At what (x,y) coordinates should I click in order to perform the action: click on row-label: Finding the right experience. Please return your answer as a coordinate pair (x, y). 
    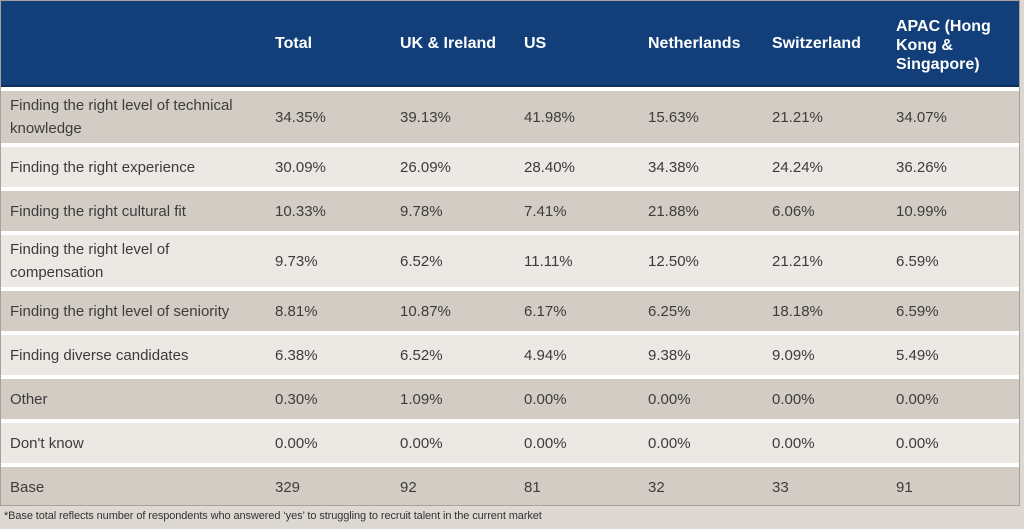
    Looking at the image, I should click on (134, 165).